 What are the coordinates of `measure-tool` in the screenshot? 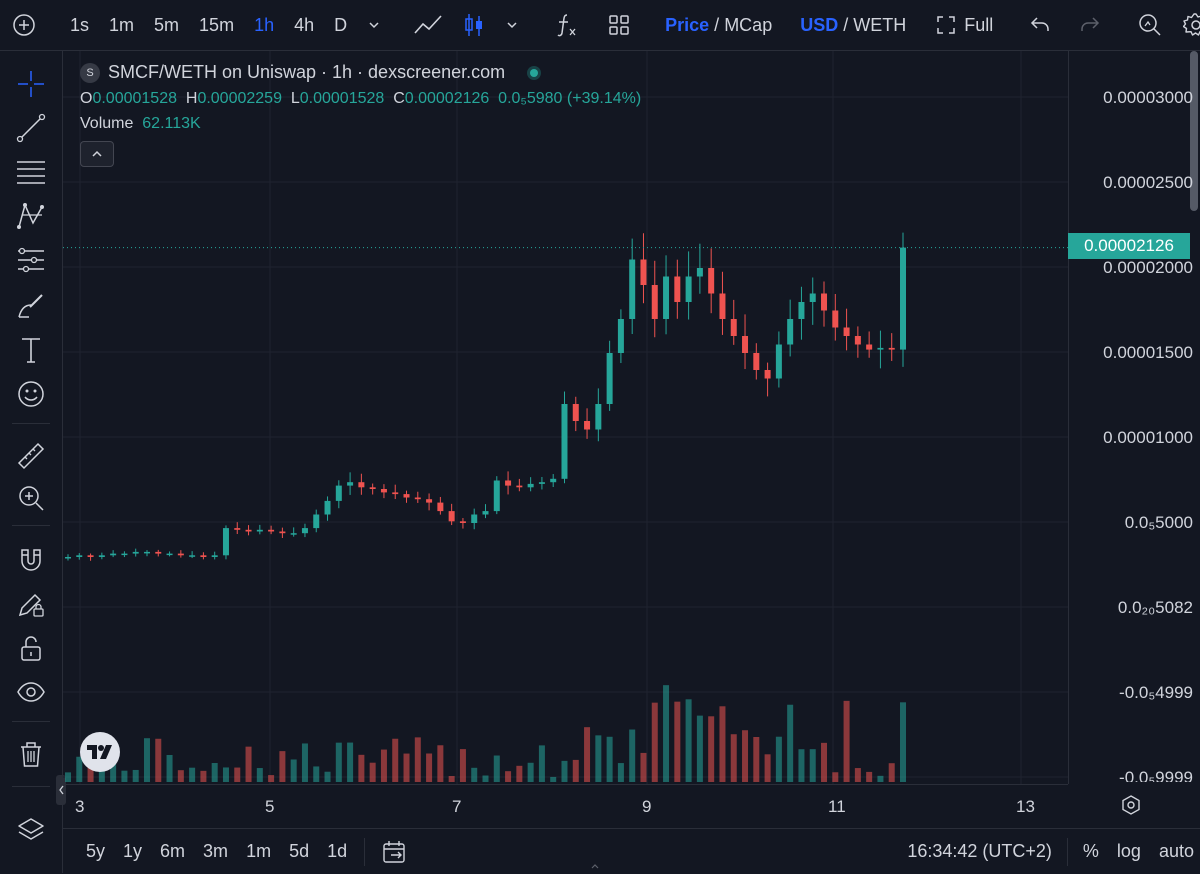 It's located at (31, 456).